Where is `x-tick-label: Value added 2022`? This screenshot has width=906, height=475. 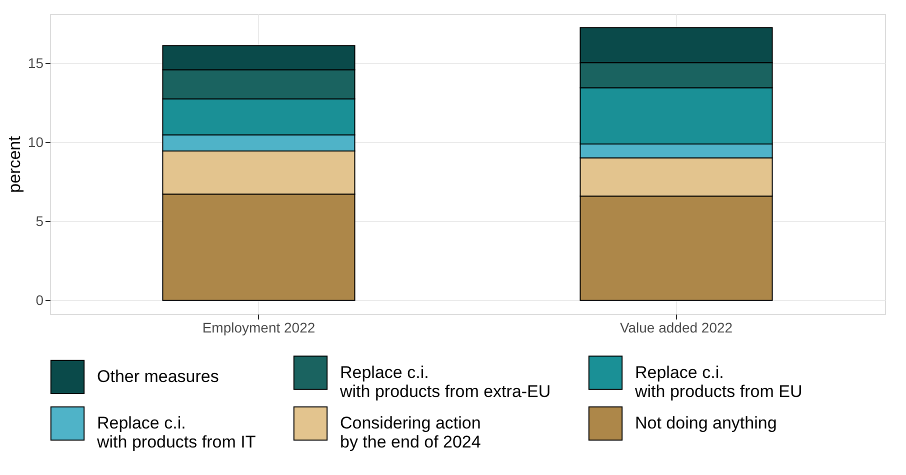
x-tick-label: Value added 2022 is located at coordinates (676, 328).